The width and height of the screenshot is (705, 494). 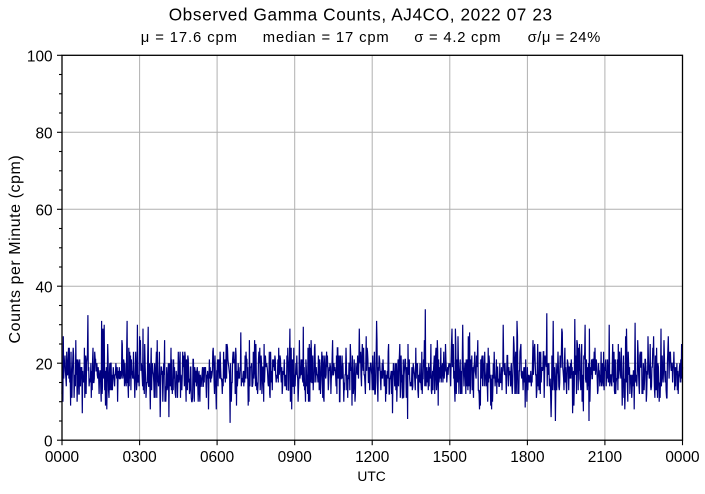 What do you see at coordinates (189, 38) in the screenshot?
I see `svg-text: μ = 17.6 cpm` at bounding box center [189, 38].